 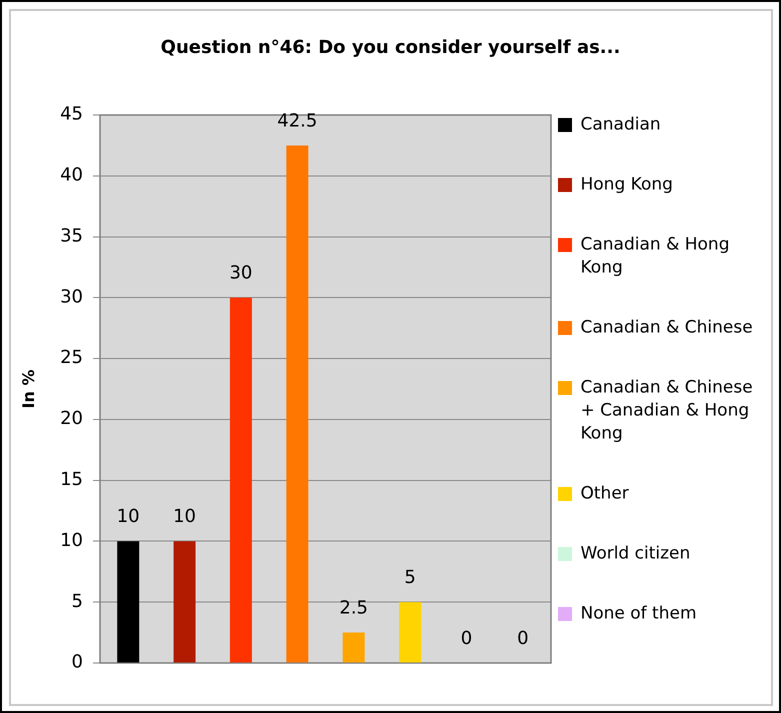 I want to click on y-tick-label: 15, so click(x=71, y=479).